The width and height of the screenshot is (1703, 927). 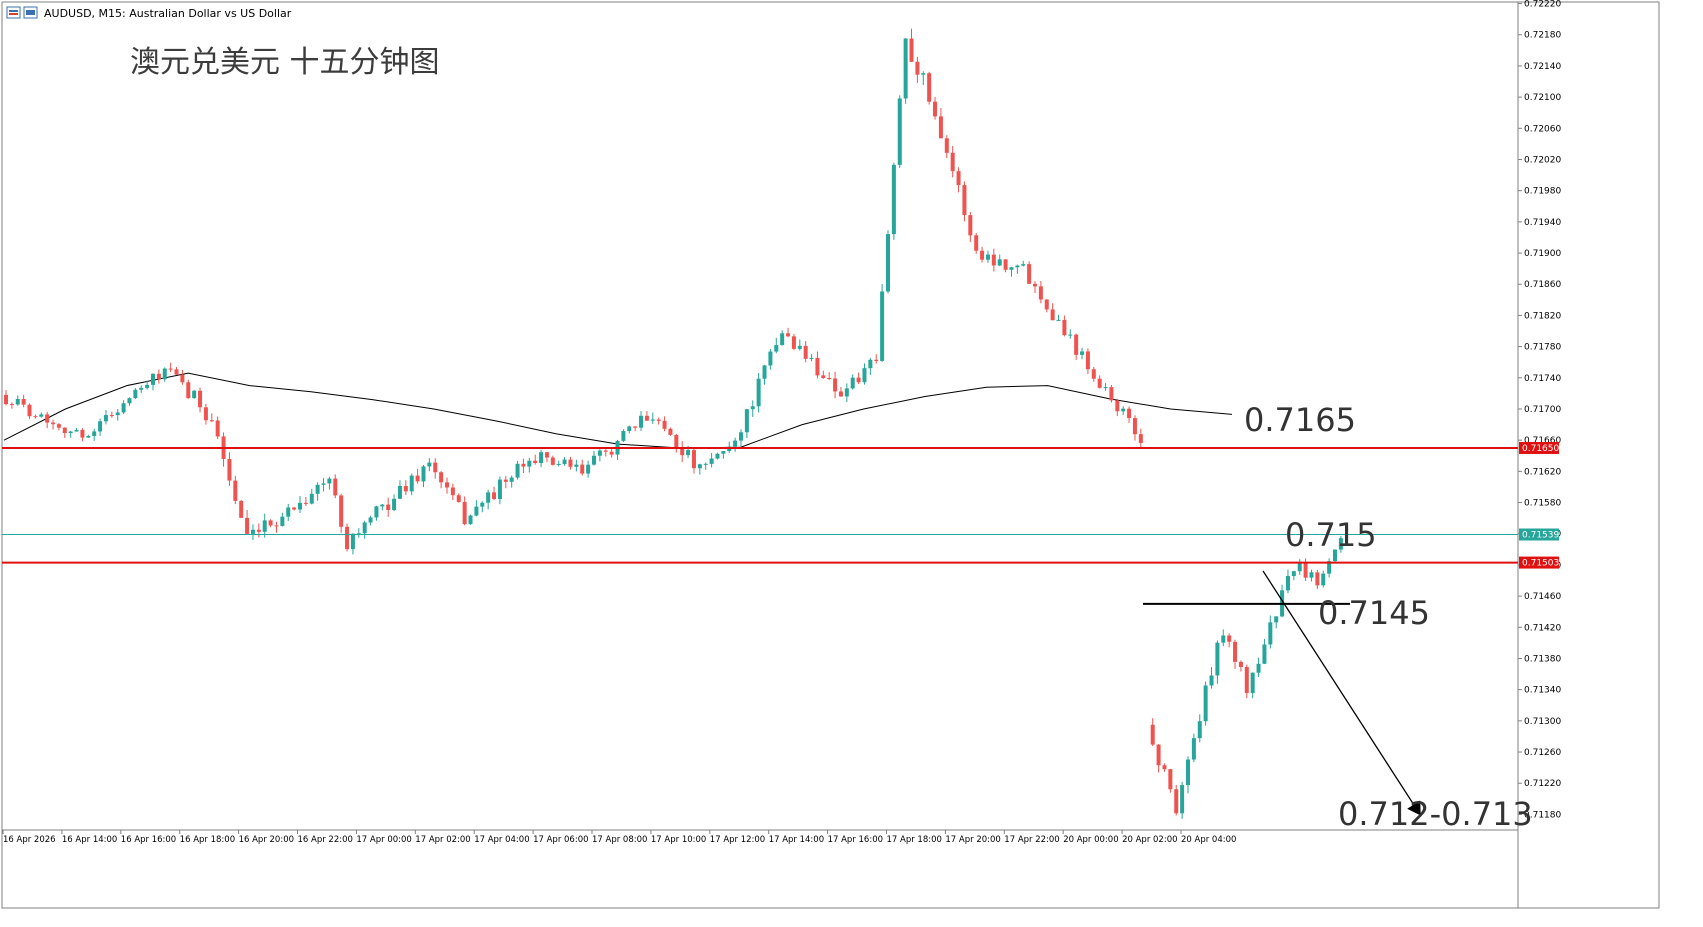 What do you see at coordinates (1435, 814) in the screenshot?
I see `annotation-target: 0.712-0.713` at bounding box center [1435, 814].